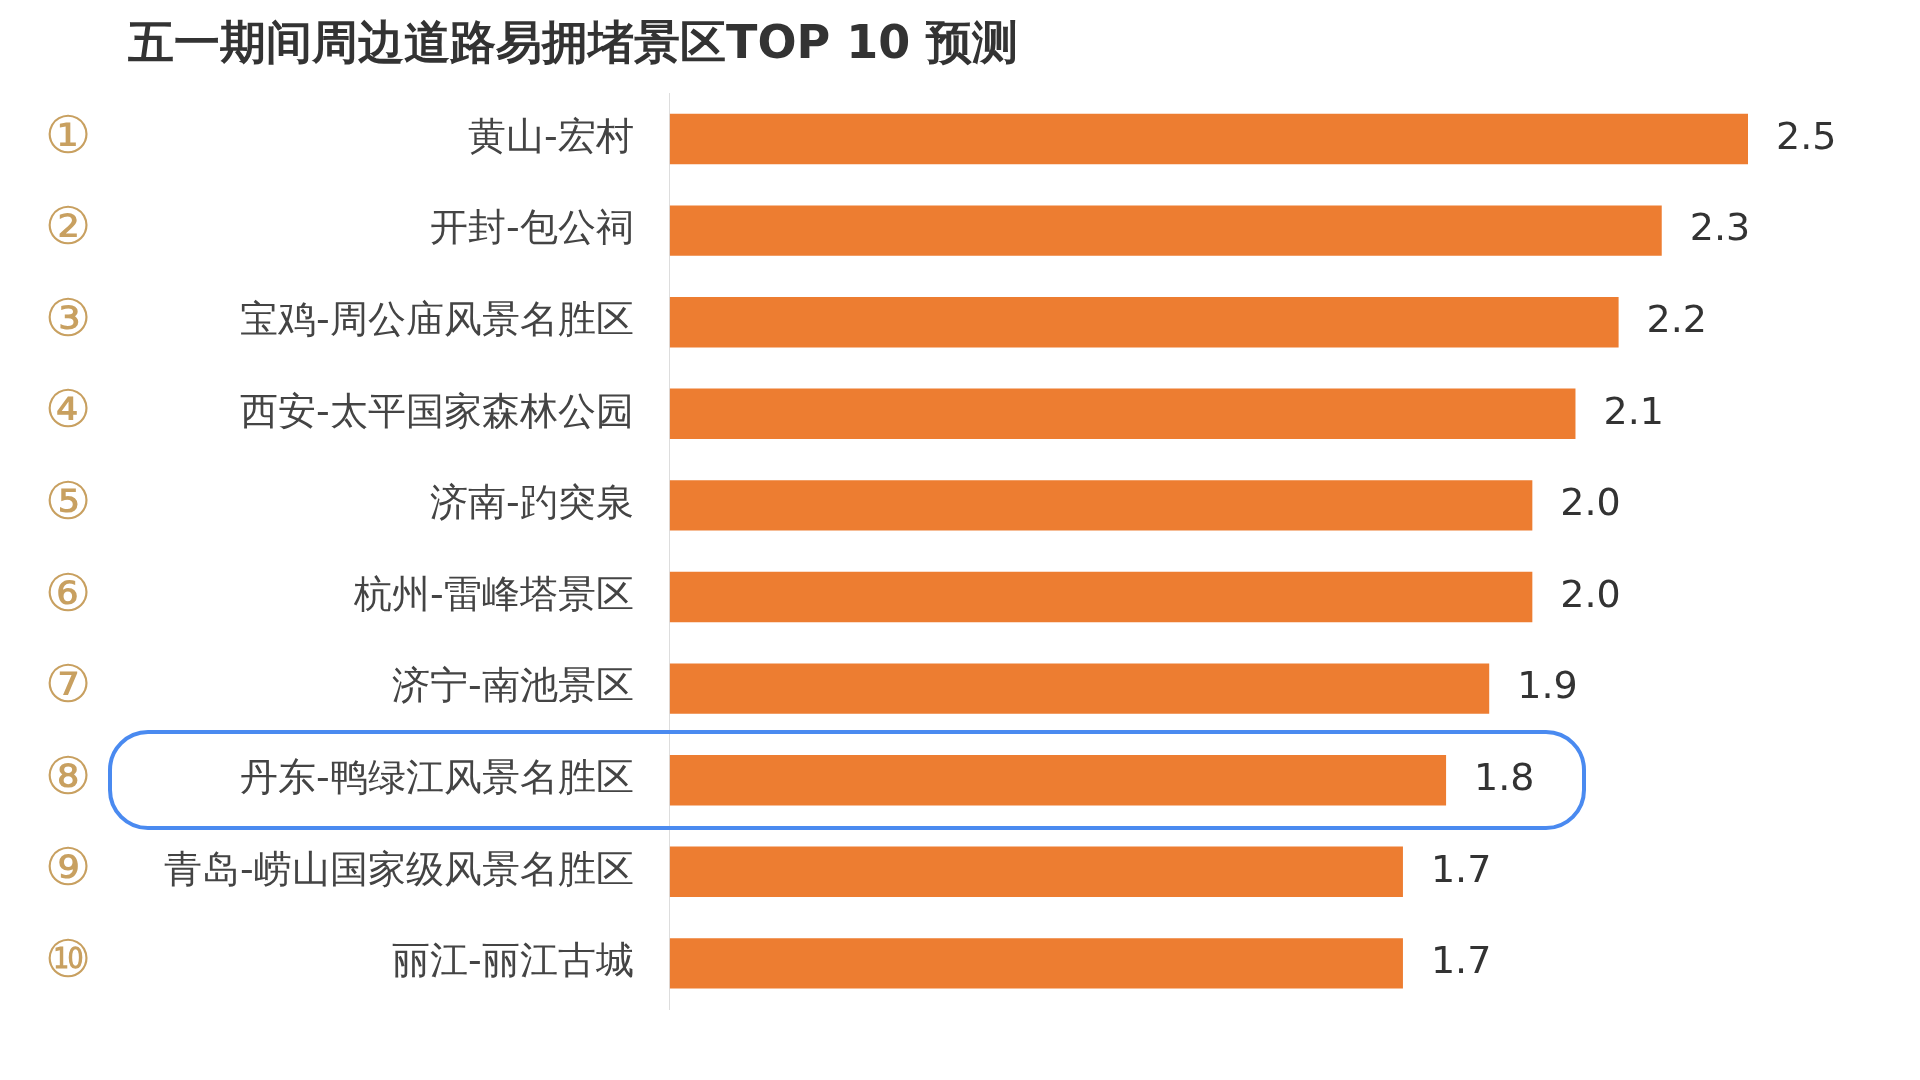 The width and height of the screenshot is (1920, 1080). What do you see at coordinates (1720, 227) in the screenshot?
I see `data-label: 2.3` at bounding box center [1720, 227].